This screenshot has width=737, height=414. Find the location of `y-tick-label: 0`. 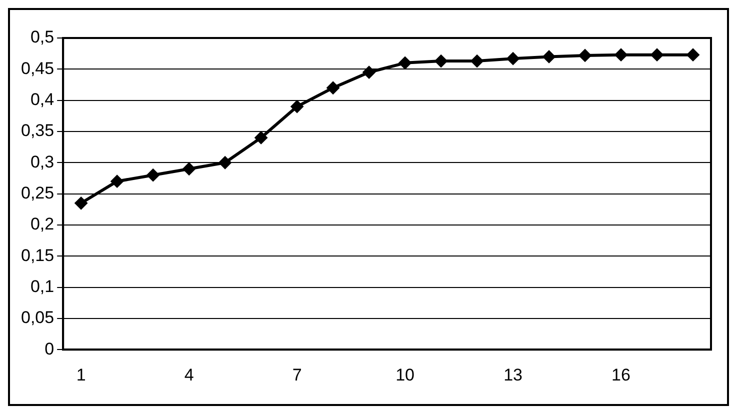

y-tick-label: 0 is located at coordinates (49, 348).